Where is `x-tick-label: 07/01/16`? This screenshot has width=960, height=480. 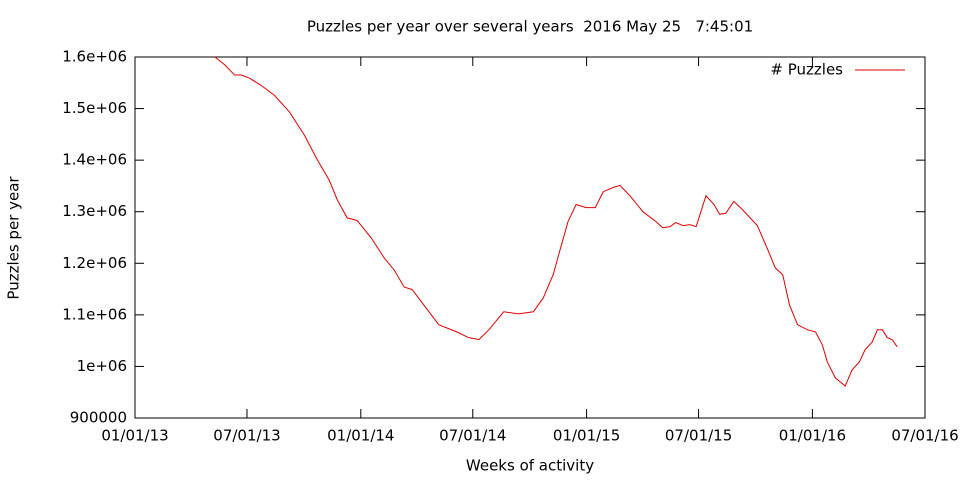
x-tick-label: 07/01/16 is located at coordinates (924, 436).